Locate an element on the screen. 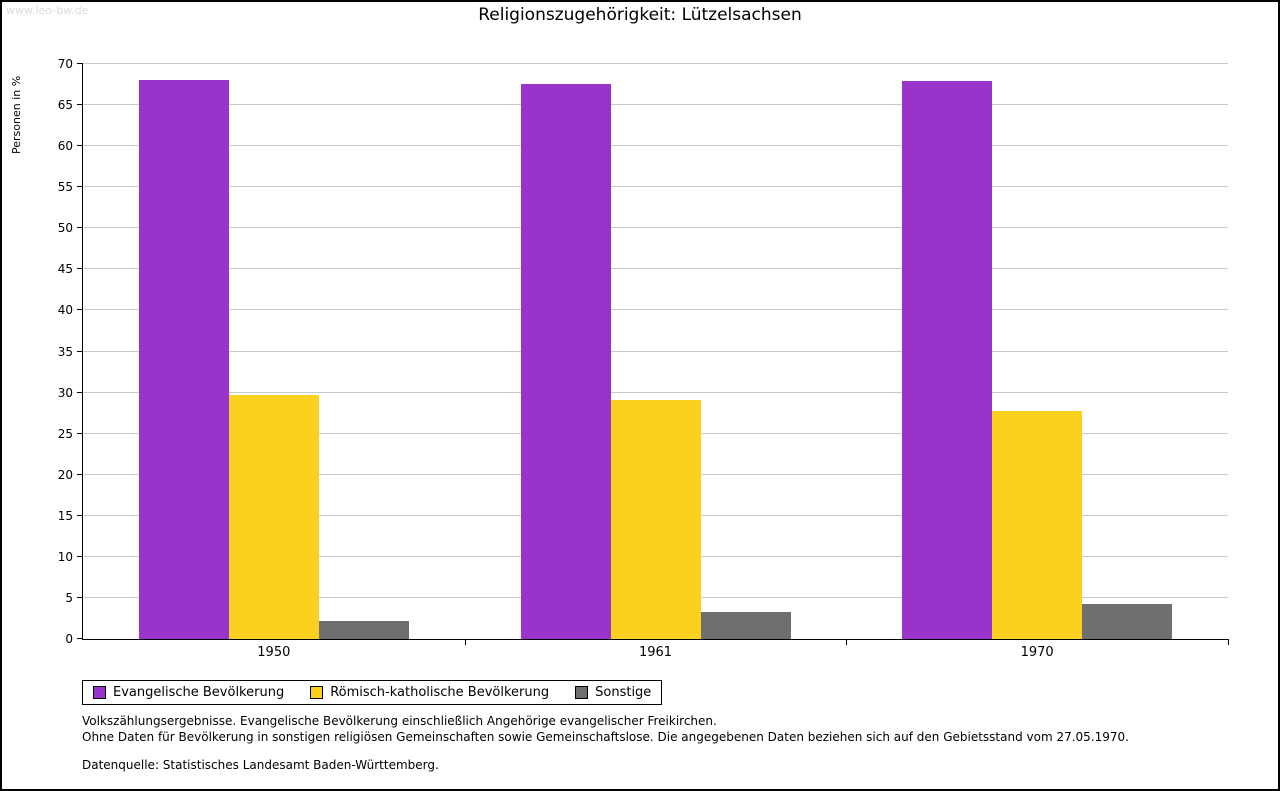 The image size is (1280, 791). legend-label: Evangelische Bevölkerung is located at coordinates (199, 692).